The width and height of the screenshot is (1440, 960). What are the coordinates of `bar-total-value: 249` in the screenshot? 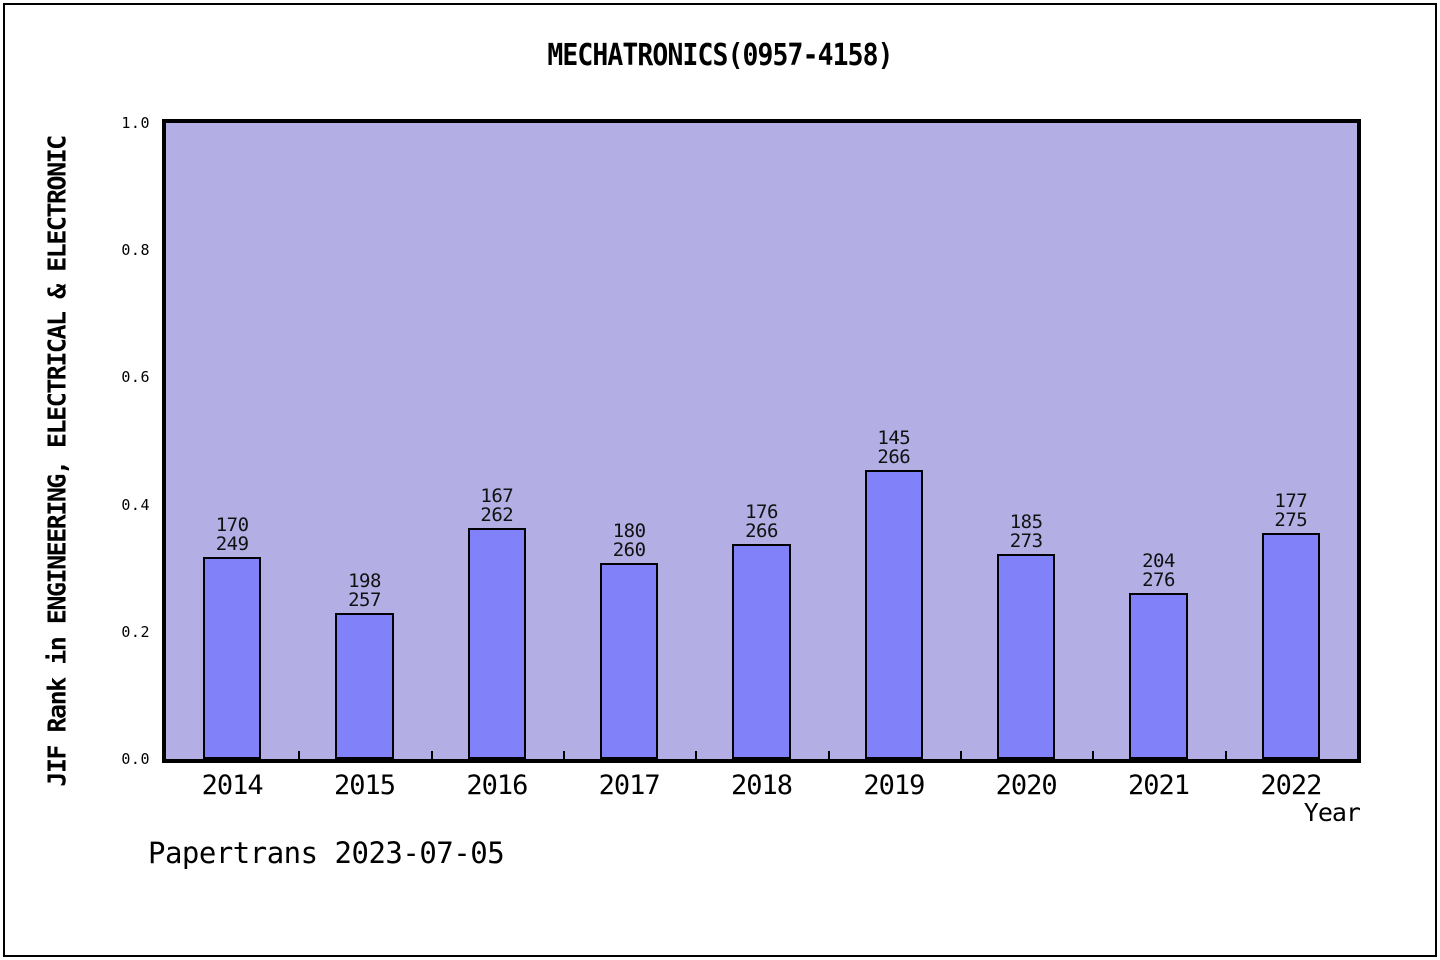 It's located at (232, 544).